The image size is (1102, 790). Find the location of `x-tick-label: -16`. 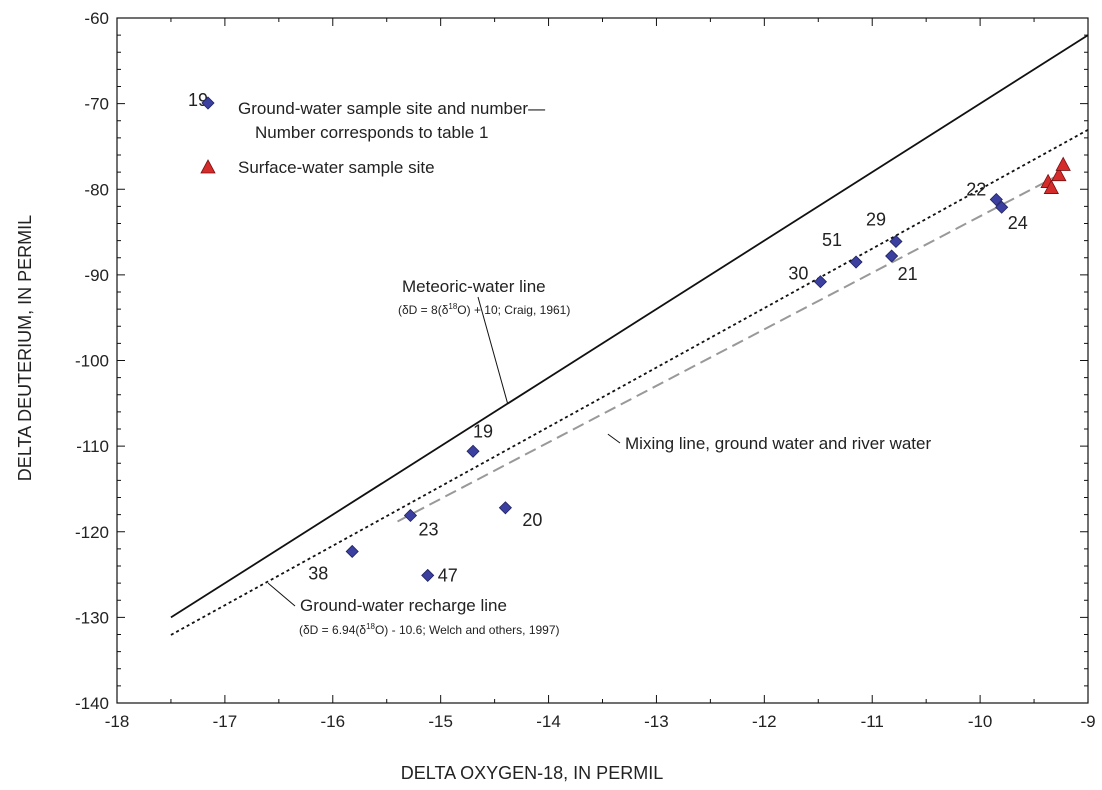

x-tick-label: -16 is located at coordinates (332, 721).